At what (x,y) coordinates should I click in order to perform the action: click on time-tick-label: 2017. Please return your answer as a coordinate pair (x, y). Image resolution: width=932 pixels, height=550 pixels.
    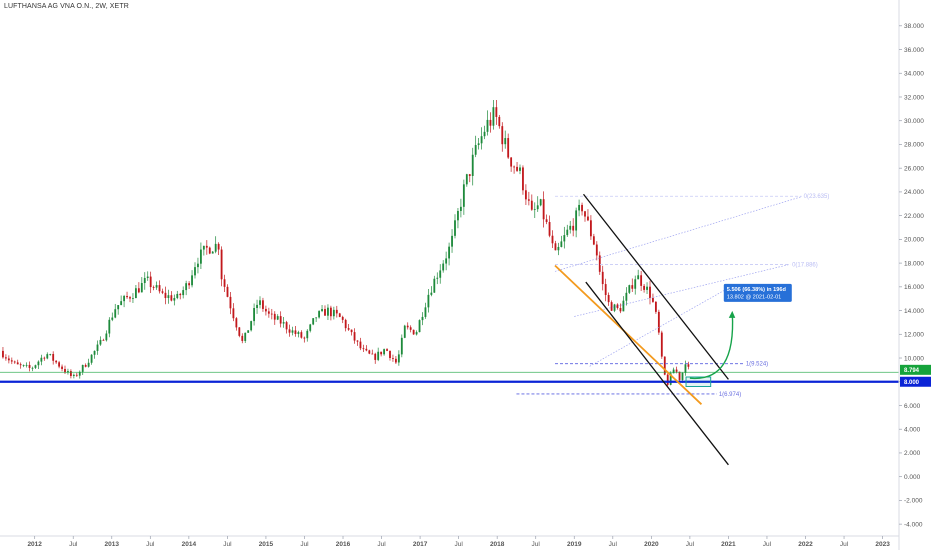
    Looking at the image, I should click on (420, 544).